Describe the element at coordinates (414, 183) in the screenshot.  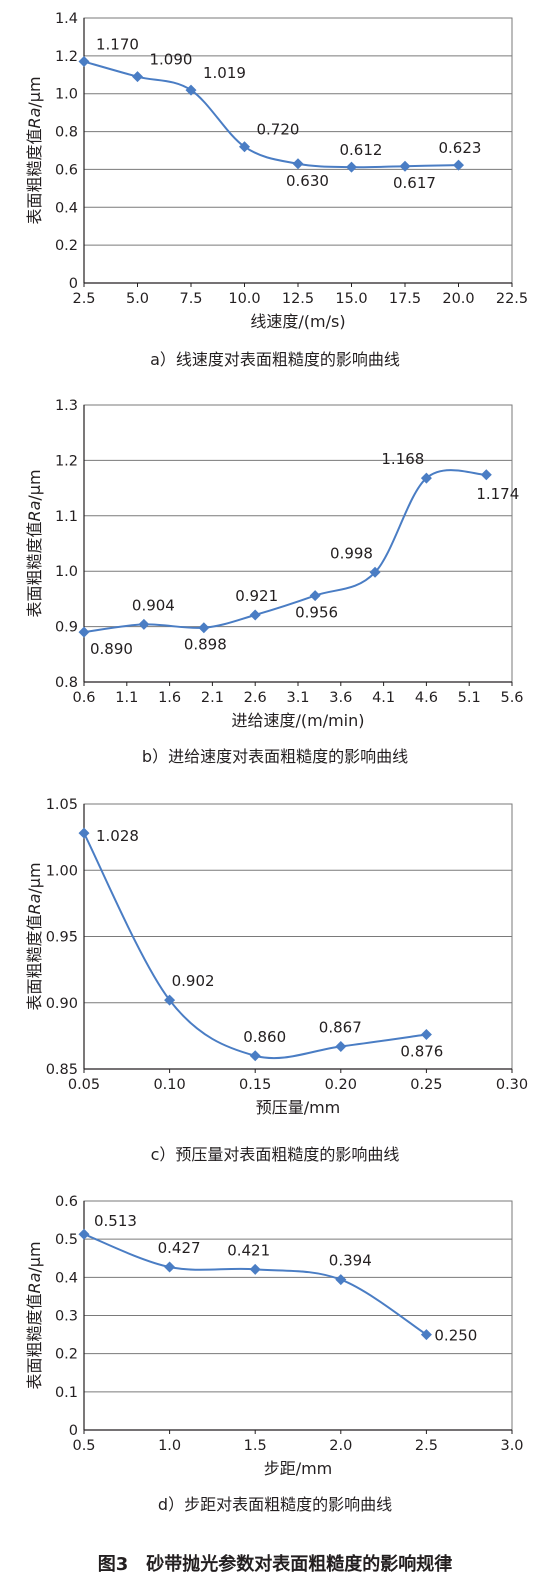
I see `data-label: 0.617` at that location.